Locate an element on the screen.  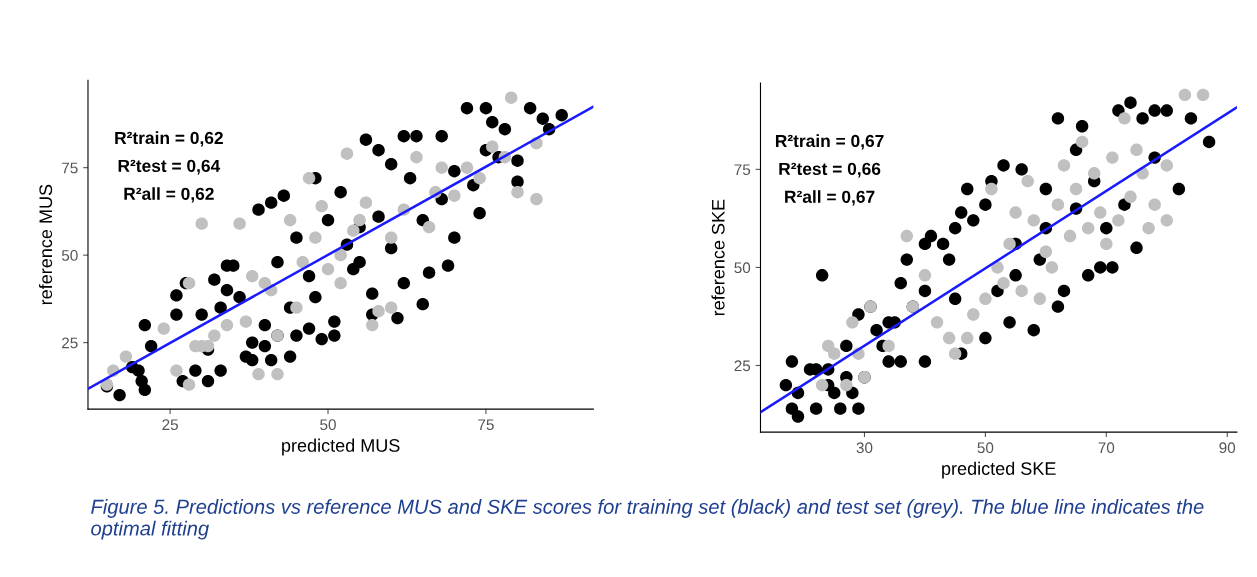
annotation: R²test = 0,64 is located at coordinates (169, 167).